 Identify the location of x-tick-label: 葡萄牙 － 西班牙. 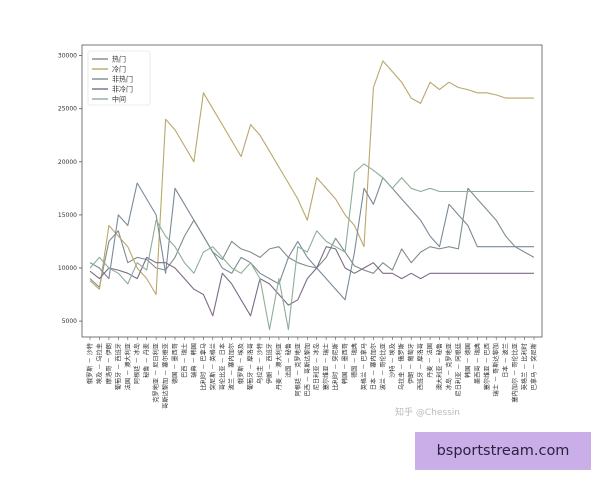
(118, 366).